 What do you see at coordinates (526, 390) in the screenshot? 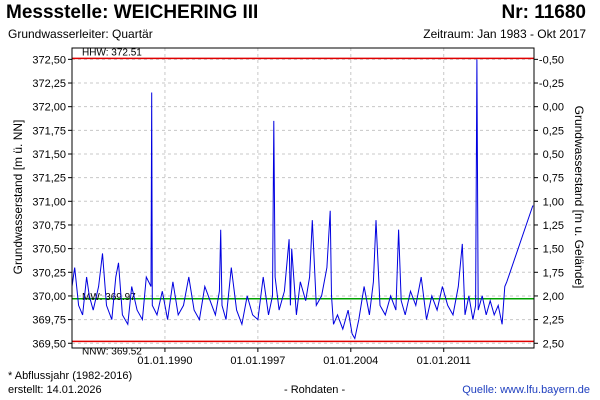
I see `source-link: Quelle: www.lfu.bayern.de` at bounding box center [526, 390].